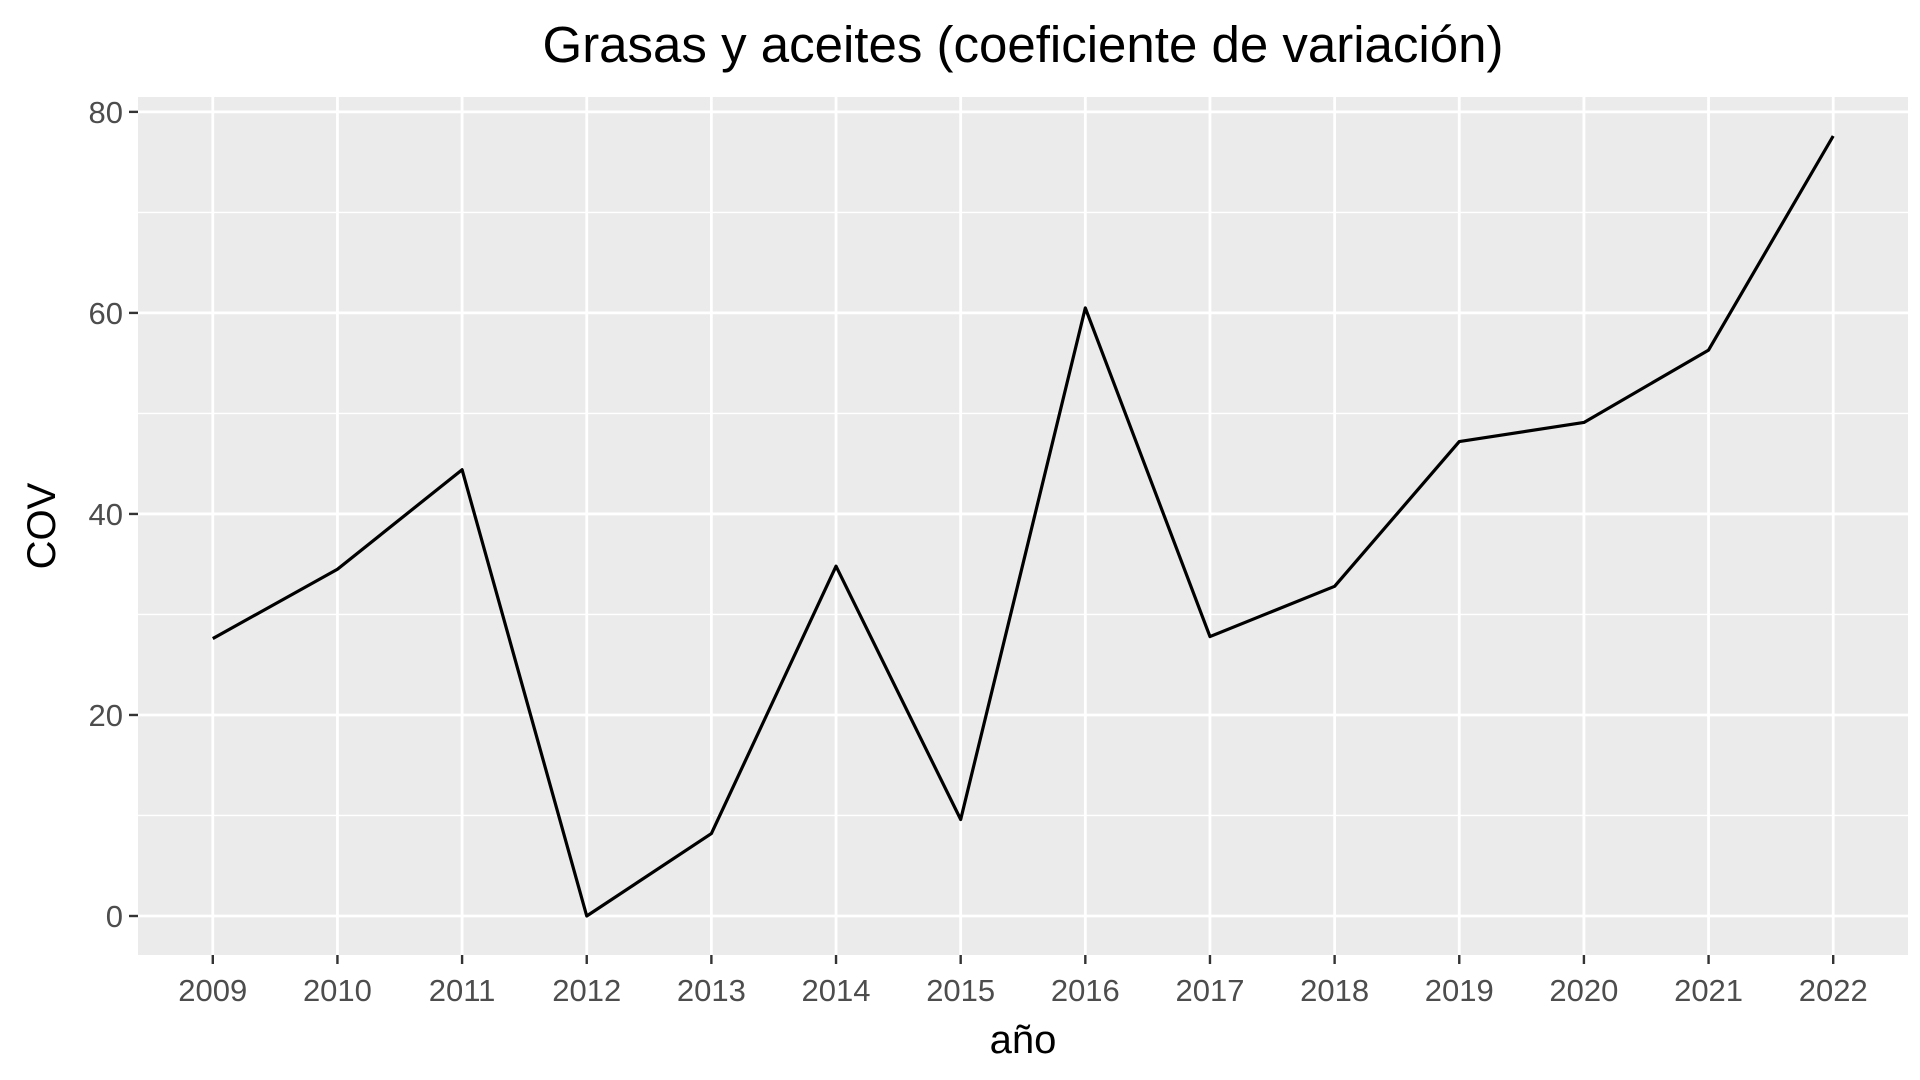 Image resolution: width=1920 pixels, height=1080 pixels. Describe the element at coordinates (1334, 990) in the screenshot. I see `x-tick-label: 2018` at that location.